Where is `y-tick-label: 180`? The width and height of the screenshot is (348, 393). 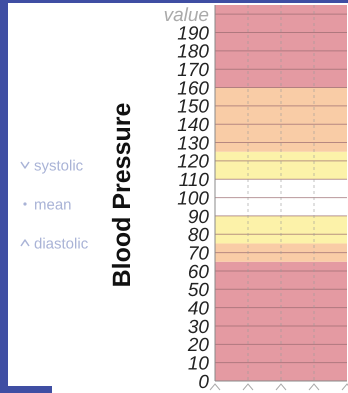 y-tick-label: 180 is located at coordinates (193, 52).